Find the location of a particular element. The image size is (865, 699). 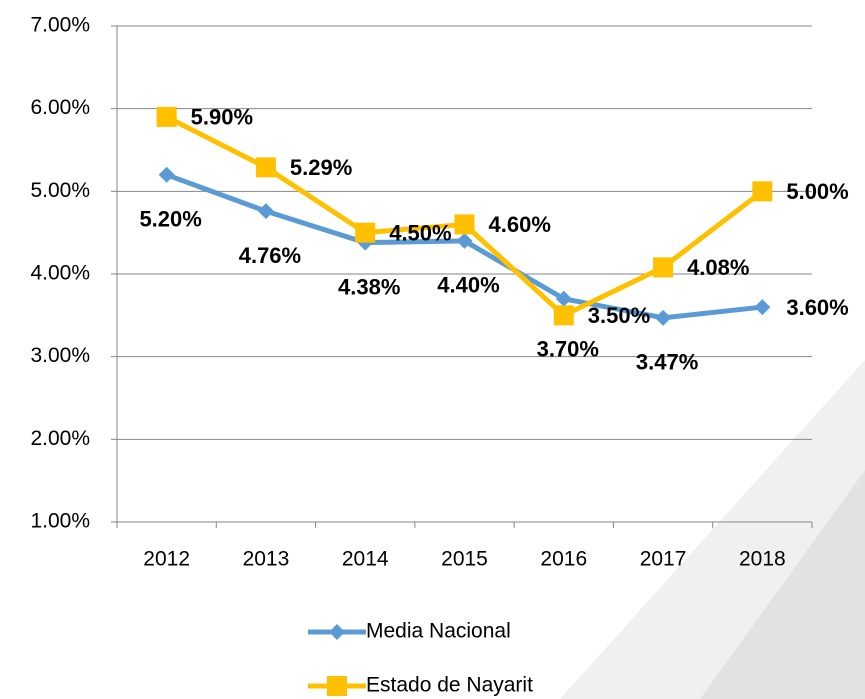

x-tick-label: 2012 is located at coordinates (166, 559).